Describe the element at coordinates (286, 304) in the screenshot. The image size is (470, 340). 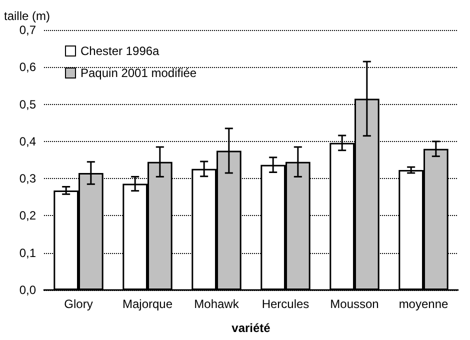
I see `x-tick-label: Hercules` at that location.